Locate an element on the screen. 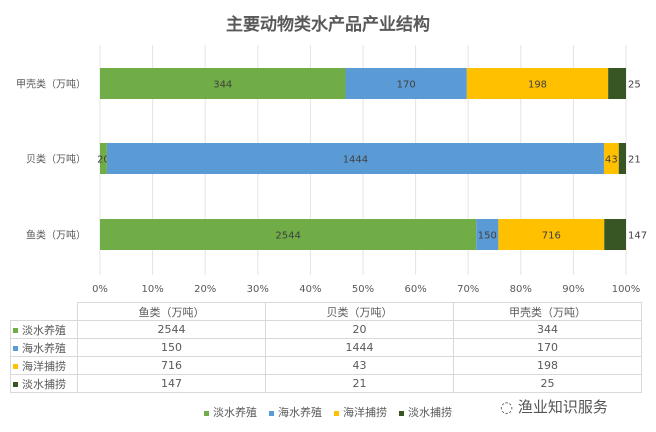 The height and width of the screenshot is (432, 656). data-label: 716 is located at coordinates (551, 236).